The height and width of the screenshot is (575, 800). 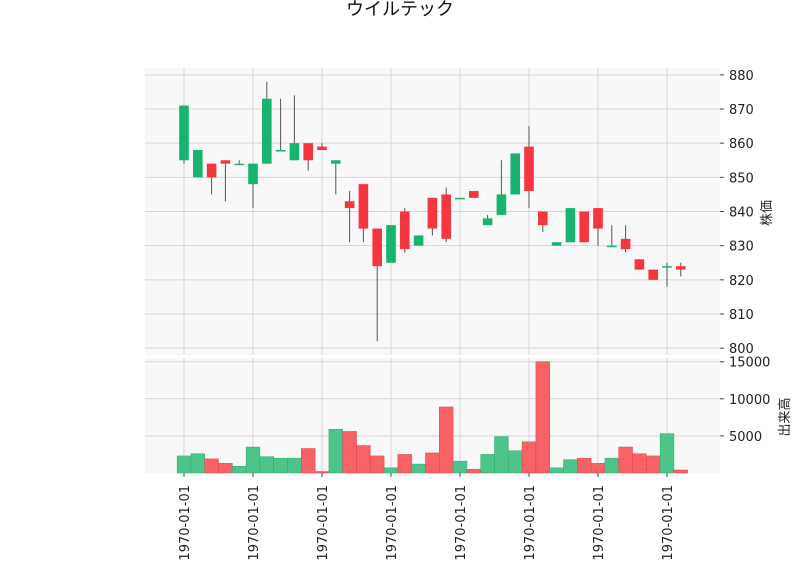 What do you see at coordinates (741, 76) in the screenshot?
I see `price-tick-label: 880` at bounding box center [741, 76].